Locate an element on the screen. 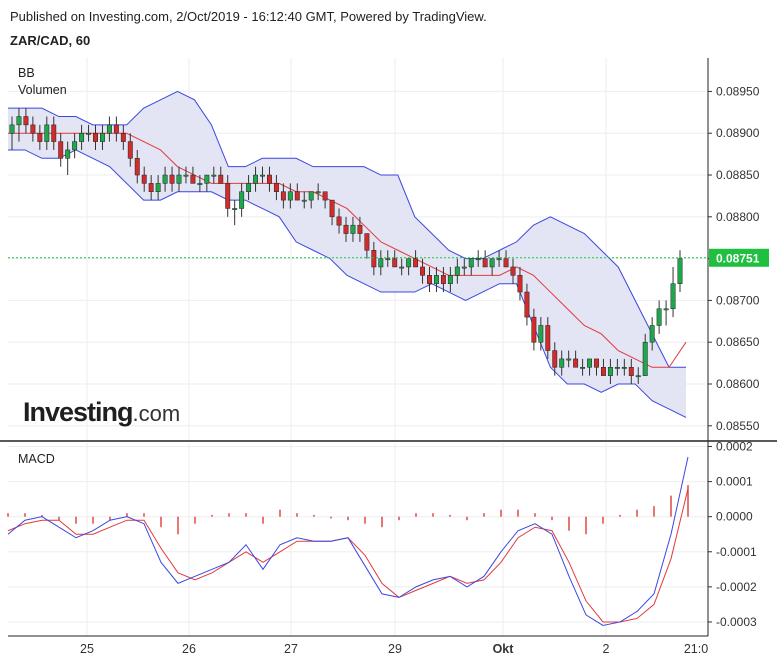 The image size is (777, 664). x-tick-label: Okt is located at coordinates (504, 649).